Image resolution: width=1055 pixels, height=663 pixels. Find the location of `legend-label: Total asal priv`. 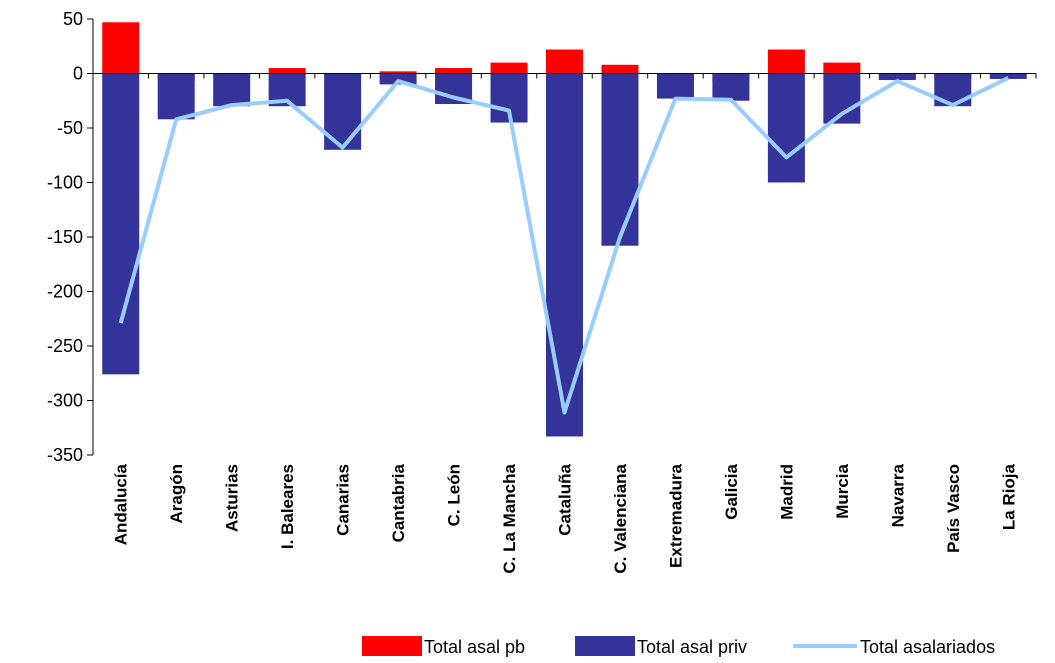

legend-label: Total asal priv is located at coordinates (692, 647).